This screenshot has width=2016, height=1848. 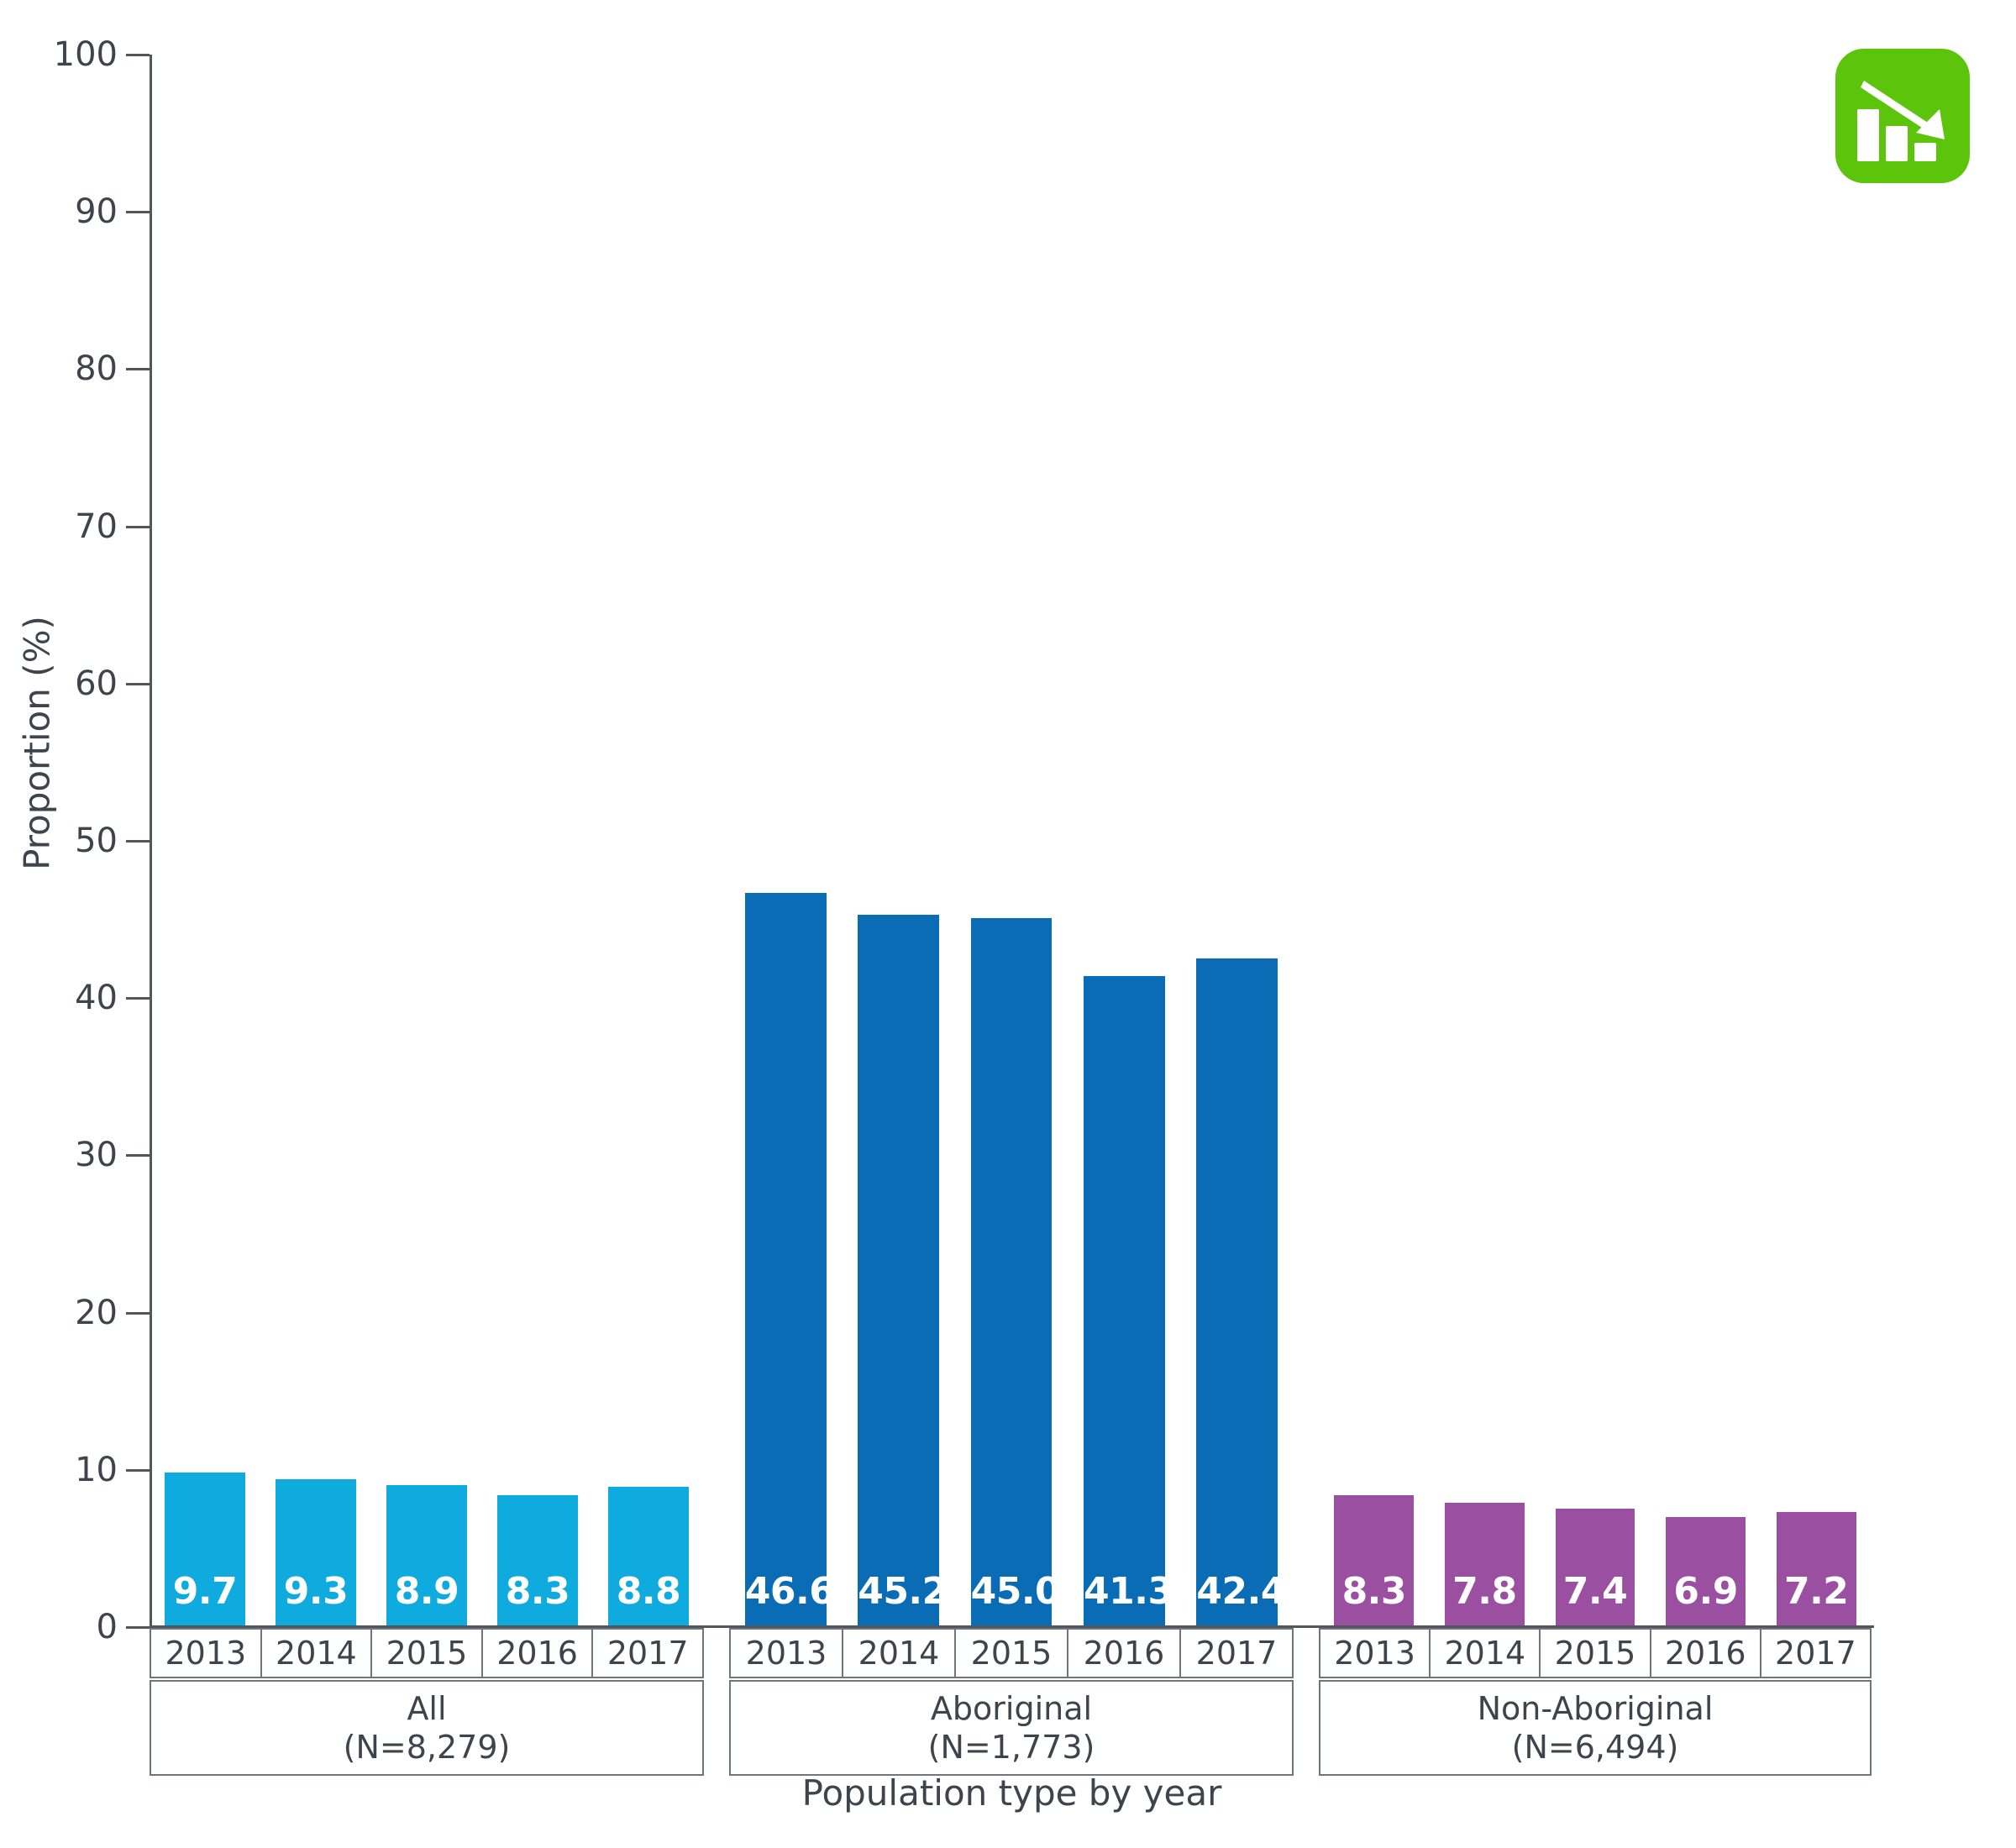 I want to click on y-axis-line, so click(x=151, y=841).